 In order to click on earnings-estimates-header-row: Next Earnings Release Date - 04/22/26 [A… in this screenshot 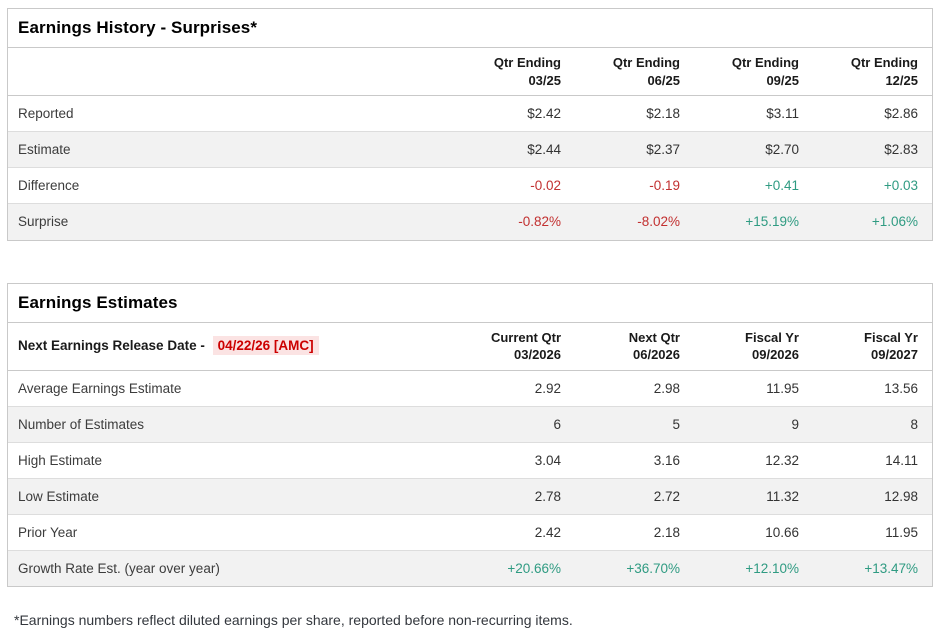, I will do `click(470, 346)`.